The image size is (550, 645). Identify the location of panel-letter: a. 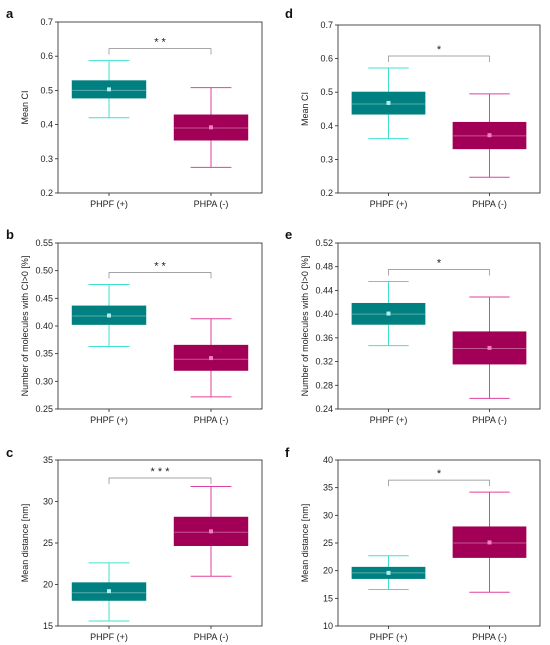
(10, 13).